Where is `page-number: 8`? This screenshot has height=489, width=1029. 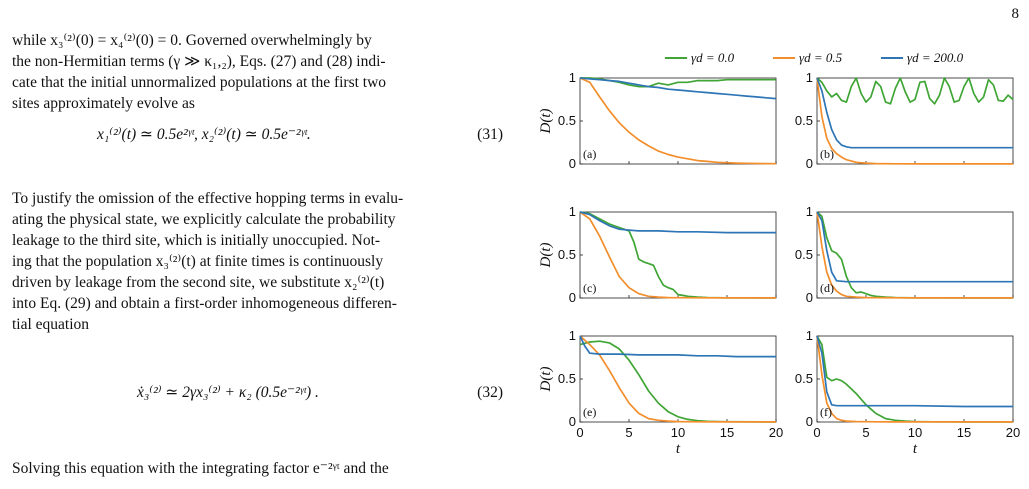
page-number: 8 is located at coordinates (1015, 14).